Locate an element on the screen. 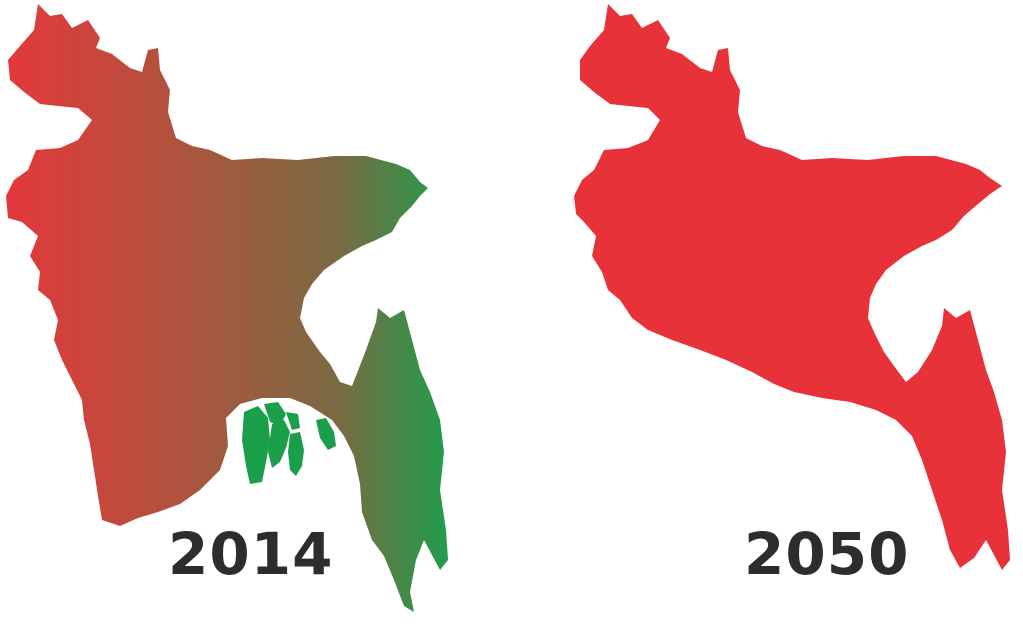 This screenshot has width=1023, height=626. year-label-2014: 2014 is located at coordinates (251, 554).